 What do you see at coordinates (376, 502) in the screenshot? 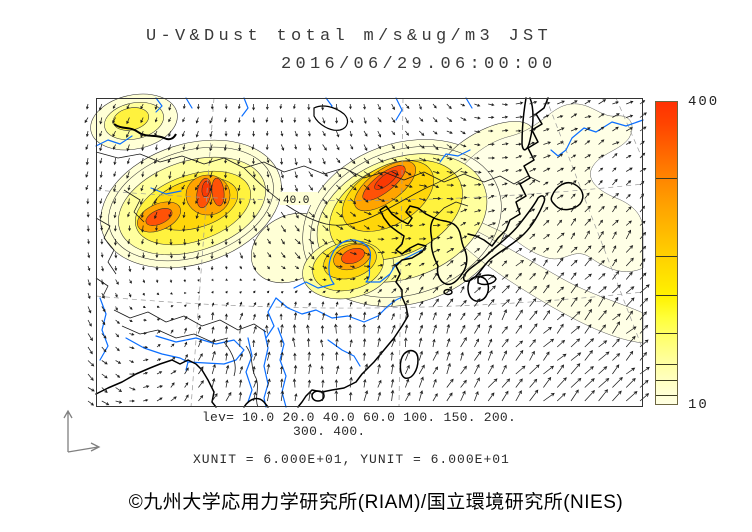
I see `copyright-text: ©九州大学応用力学研究所(RIAM)/国立環境研究所(NIES)` at bounding box center [376, 502].